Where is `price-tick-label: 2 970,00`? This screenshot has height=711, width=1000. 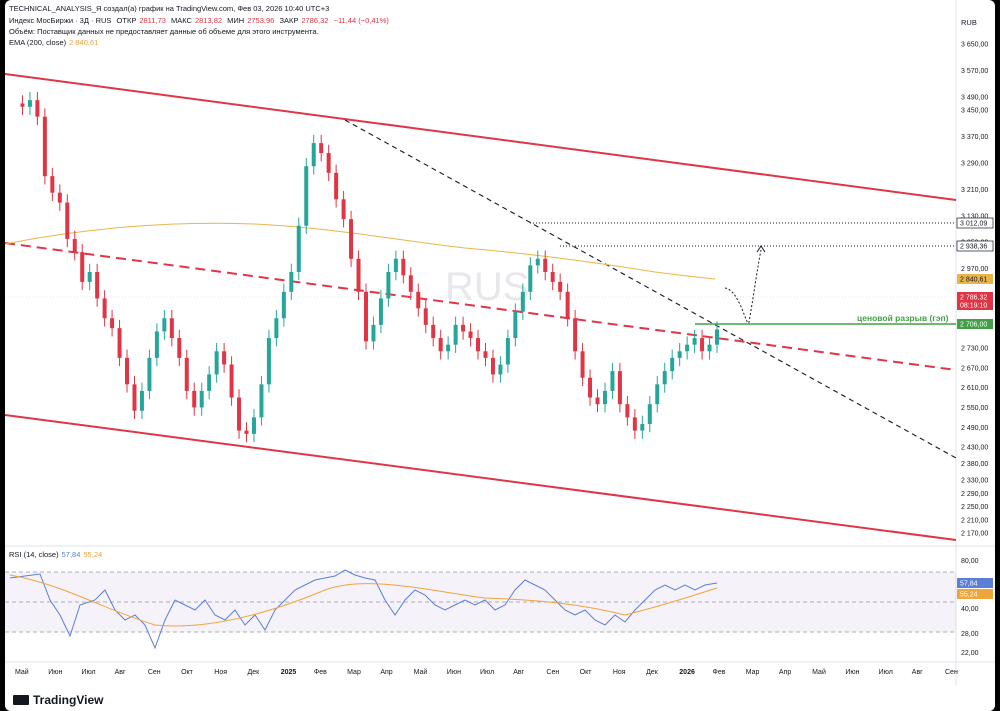
price-tick-label: 2 970,00 is located at coordinates (974, 269).